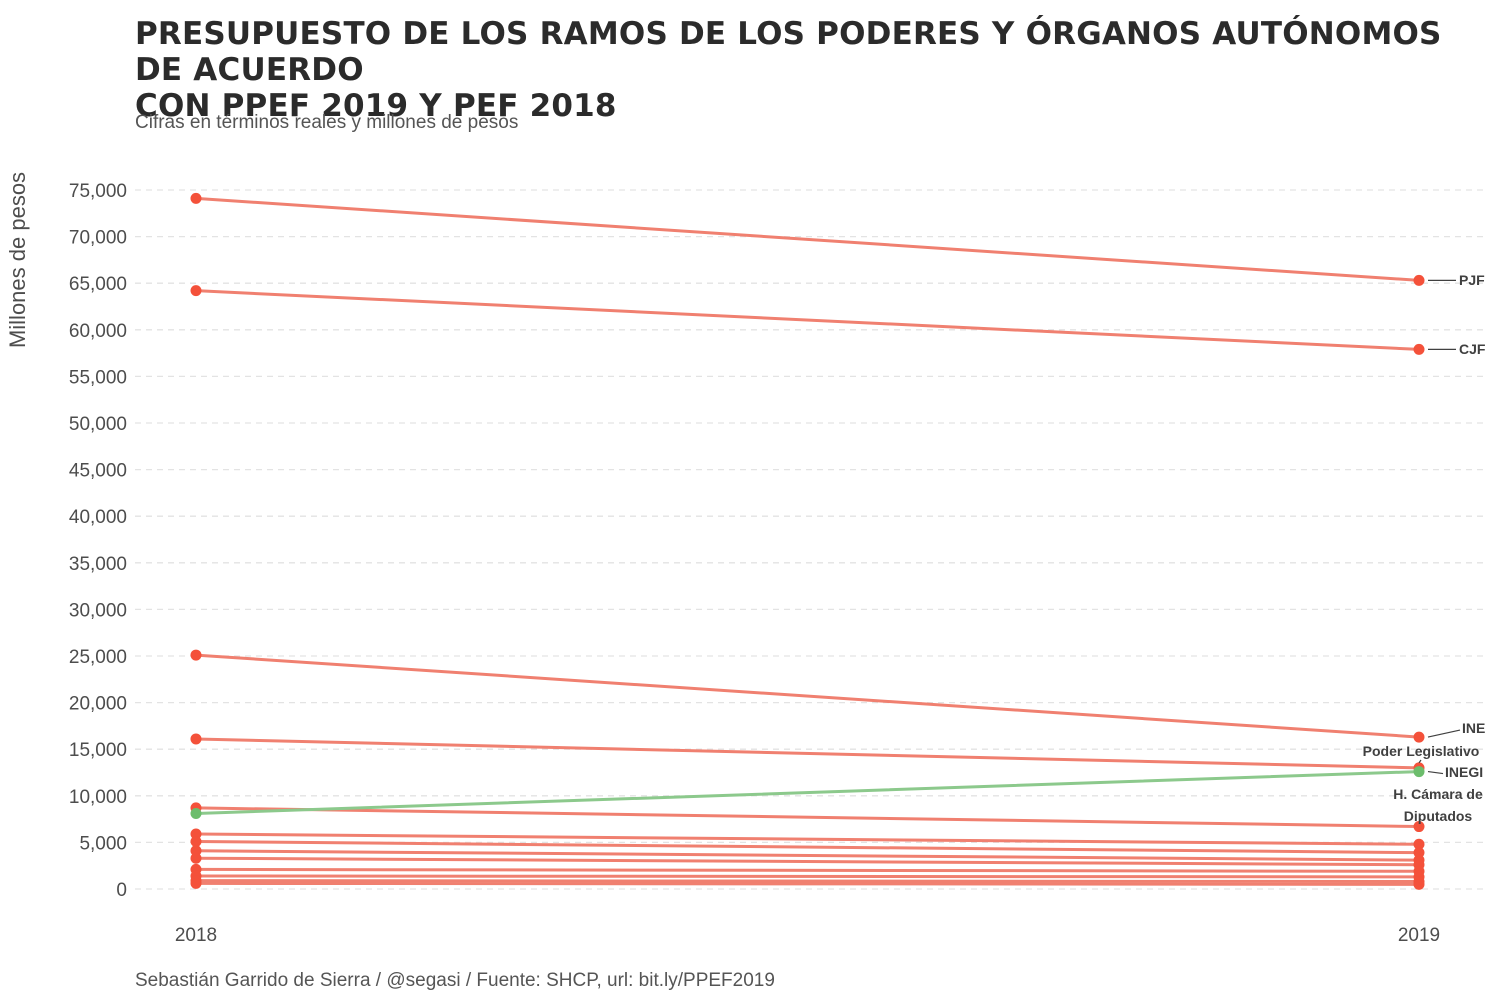  I want to click on series-label: PJF, so click(1472, 280).